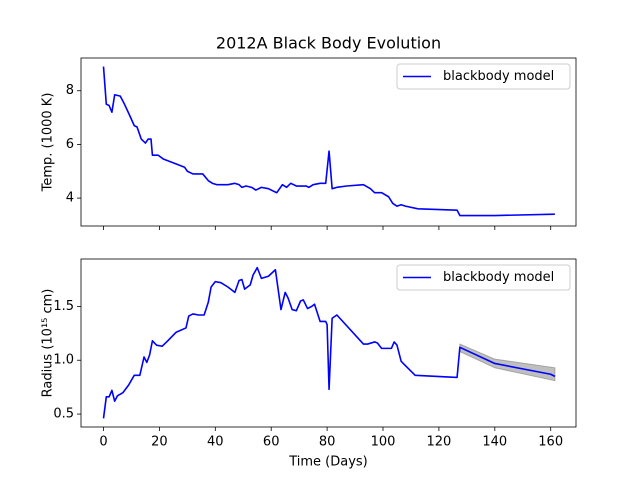  I want to click on x-tick-label: 40, so click(215, 442).